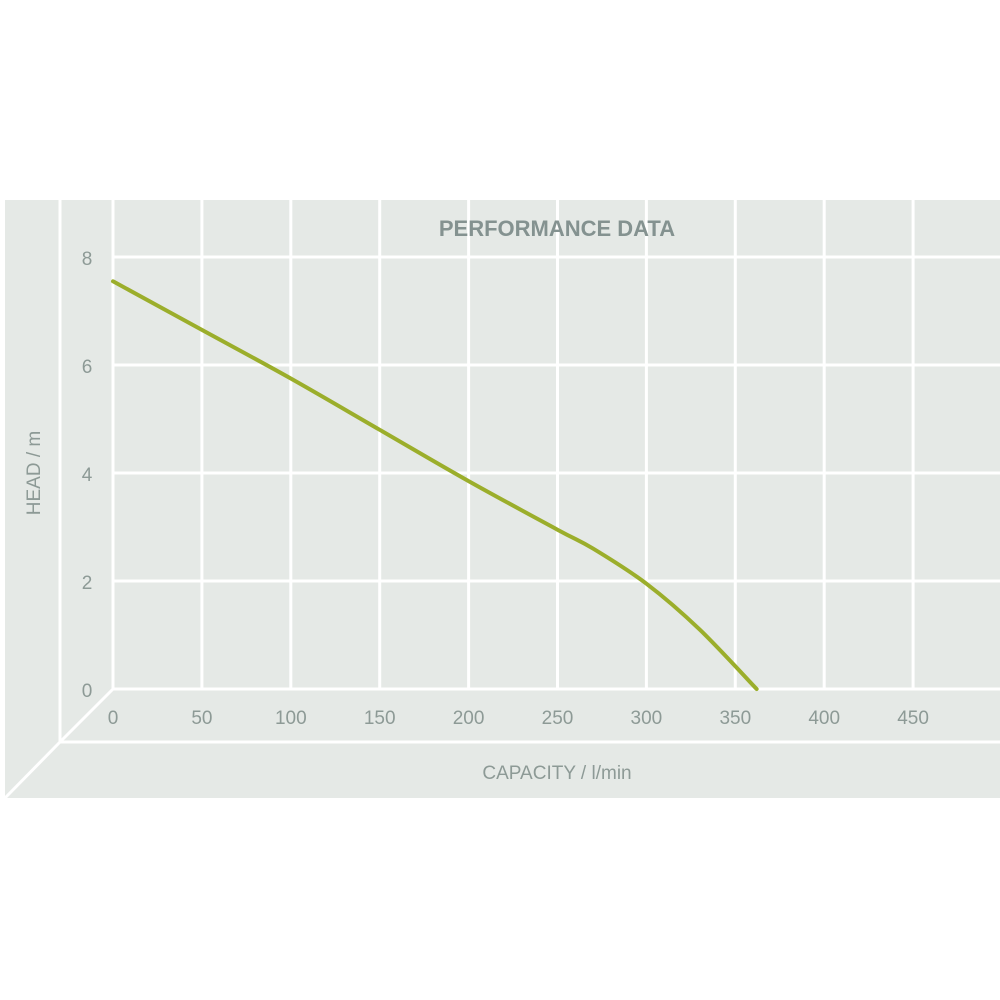 The height and width of the screenshot is (1000, 1000). I want to click on y-tick-label: 6, so click(87, 367).